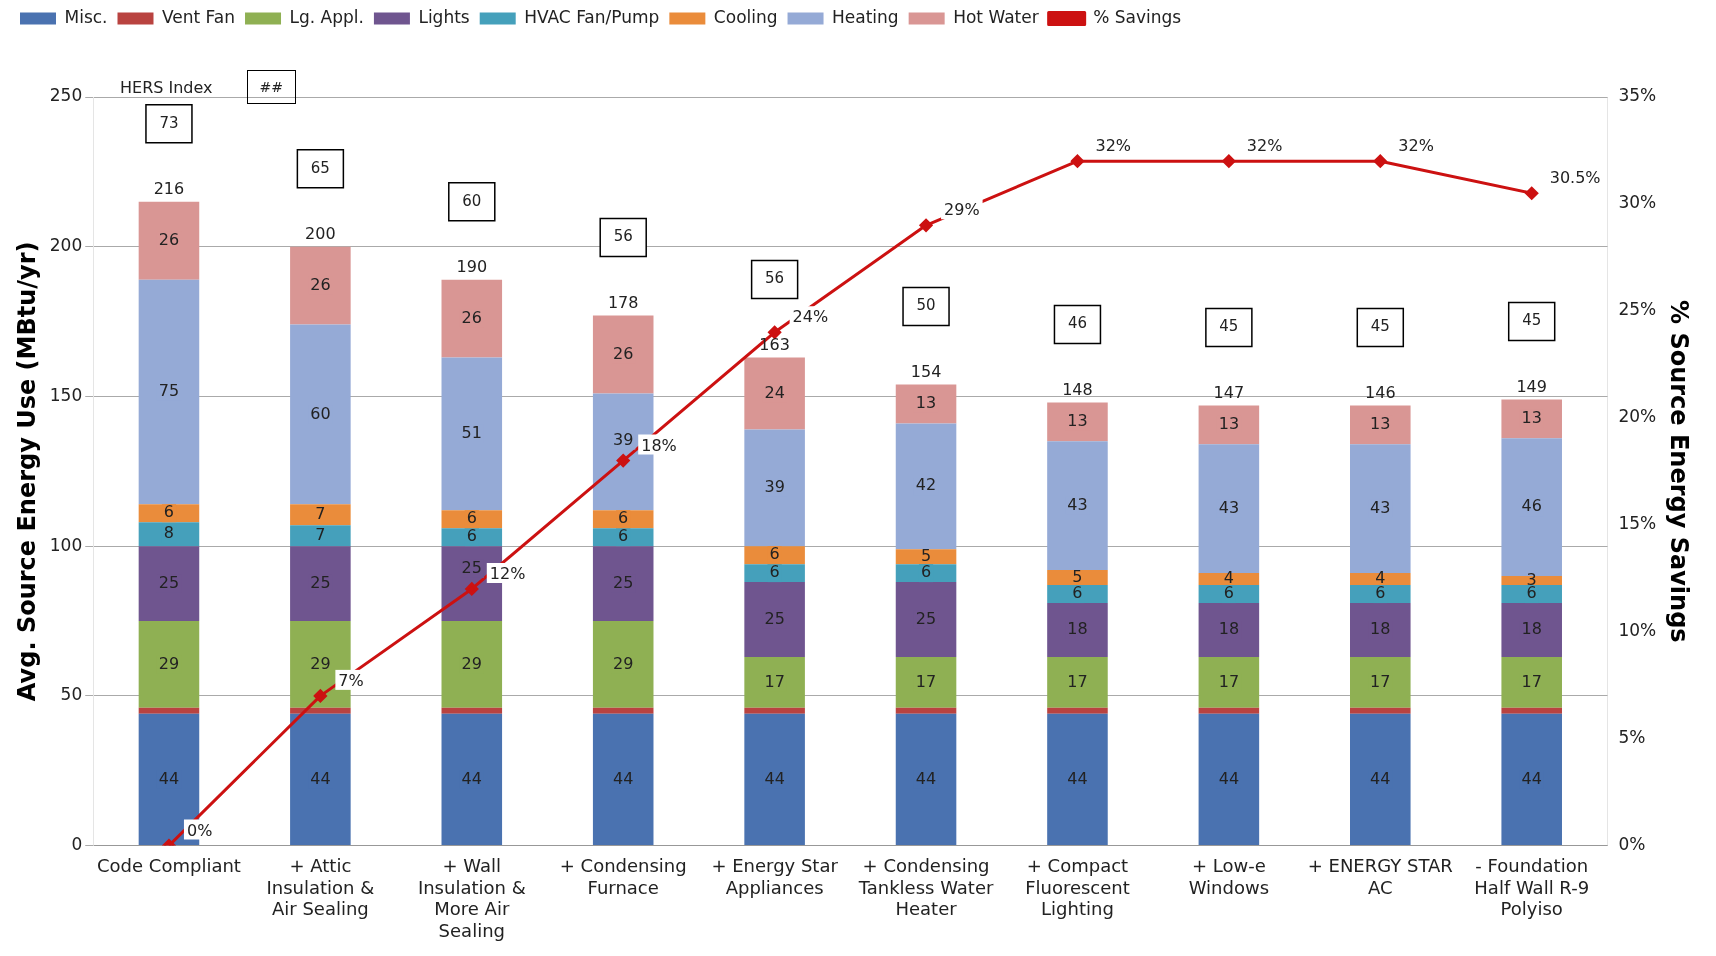  Describe the element at coordinates (926, 485) in the screenshot. I see `data-label: 42` at that location.